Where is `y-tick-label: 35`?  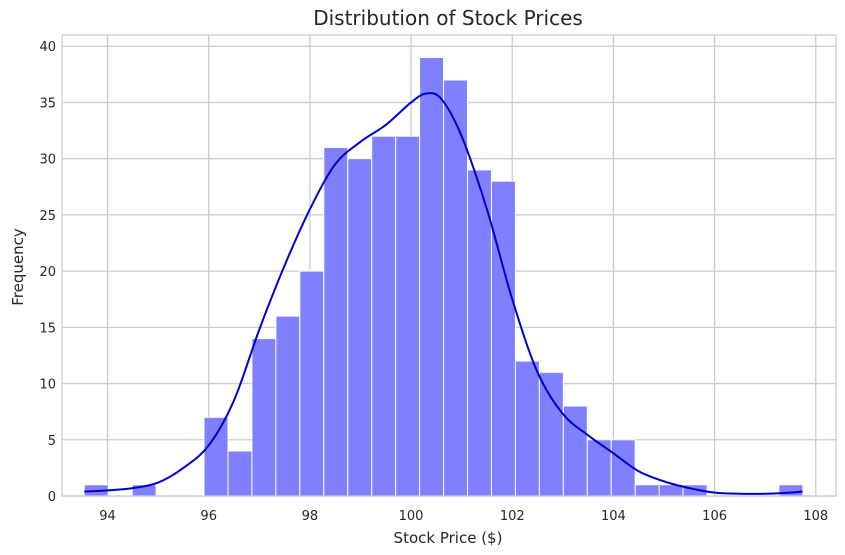
y-tick-label: 35 is located at coordinates (47, 103).